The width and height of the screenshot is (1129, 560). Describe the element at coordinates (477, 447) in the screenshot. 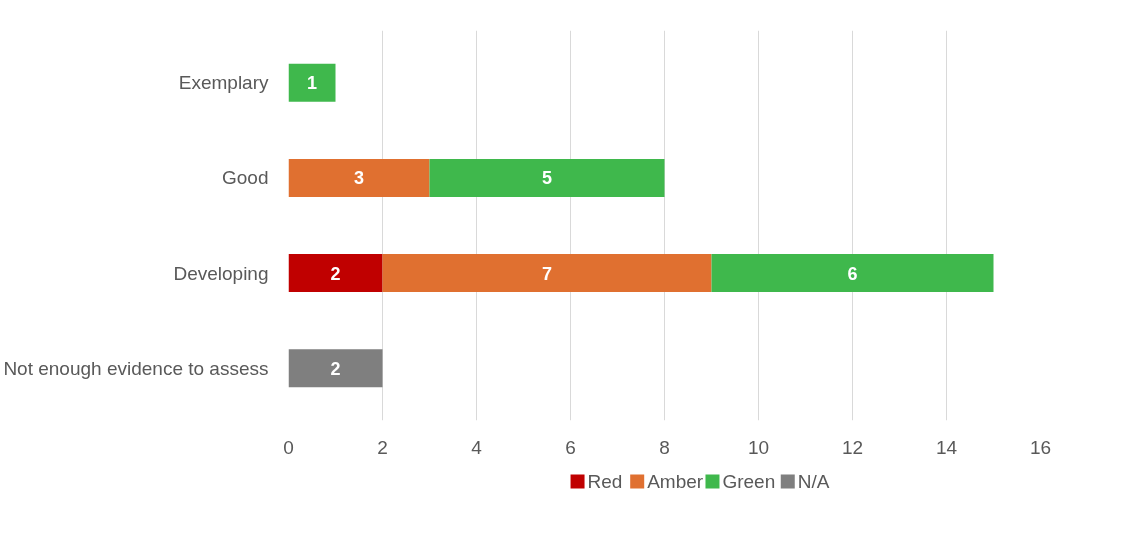

I see `x-tick-label: 4` at that location.